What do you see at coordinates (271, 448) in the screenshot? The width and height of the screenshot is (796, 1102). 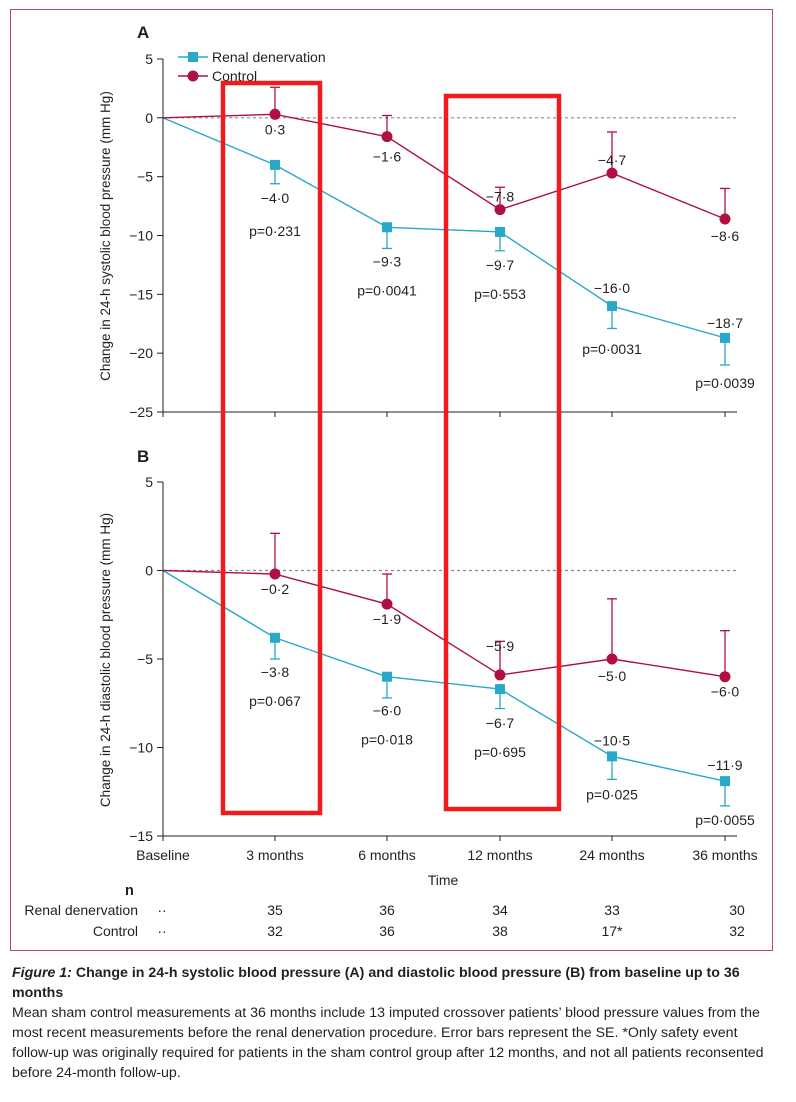 I see `highlight-box-3-months` at bounding box center [271, 448].